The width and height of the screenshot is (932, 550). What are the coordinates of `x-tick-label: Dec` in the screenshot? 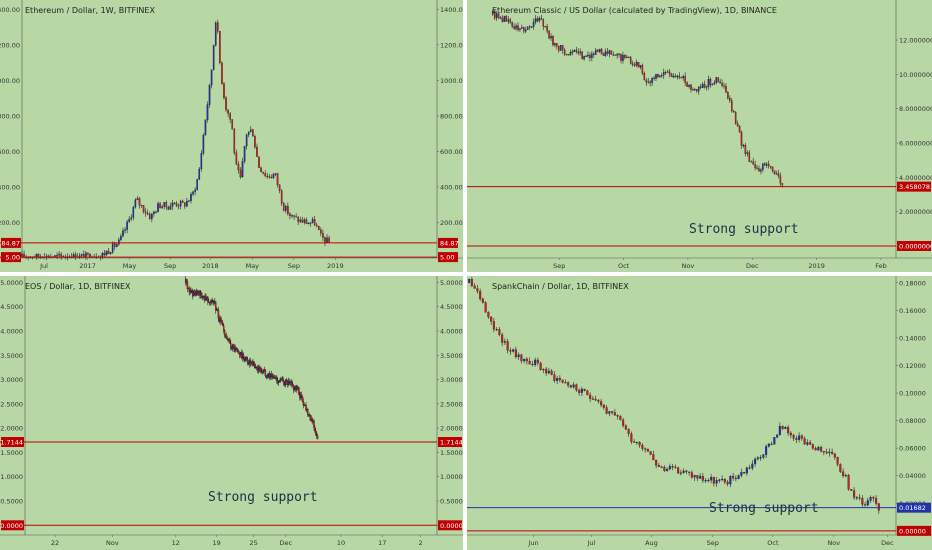 It's located at (887, 543).